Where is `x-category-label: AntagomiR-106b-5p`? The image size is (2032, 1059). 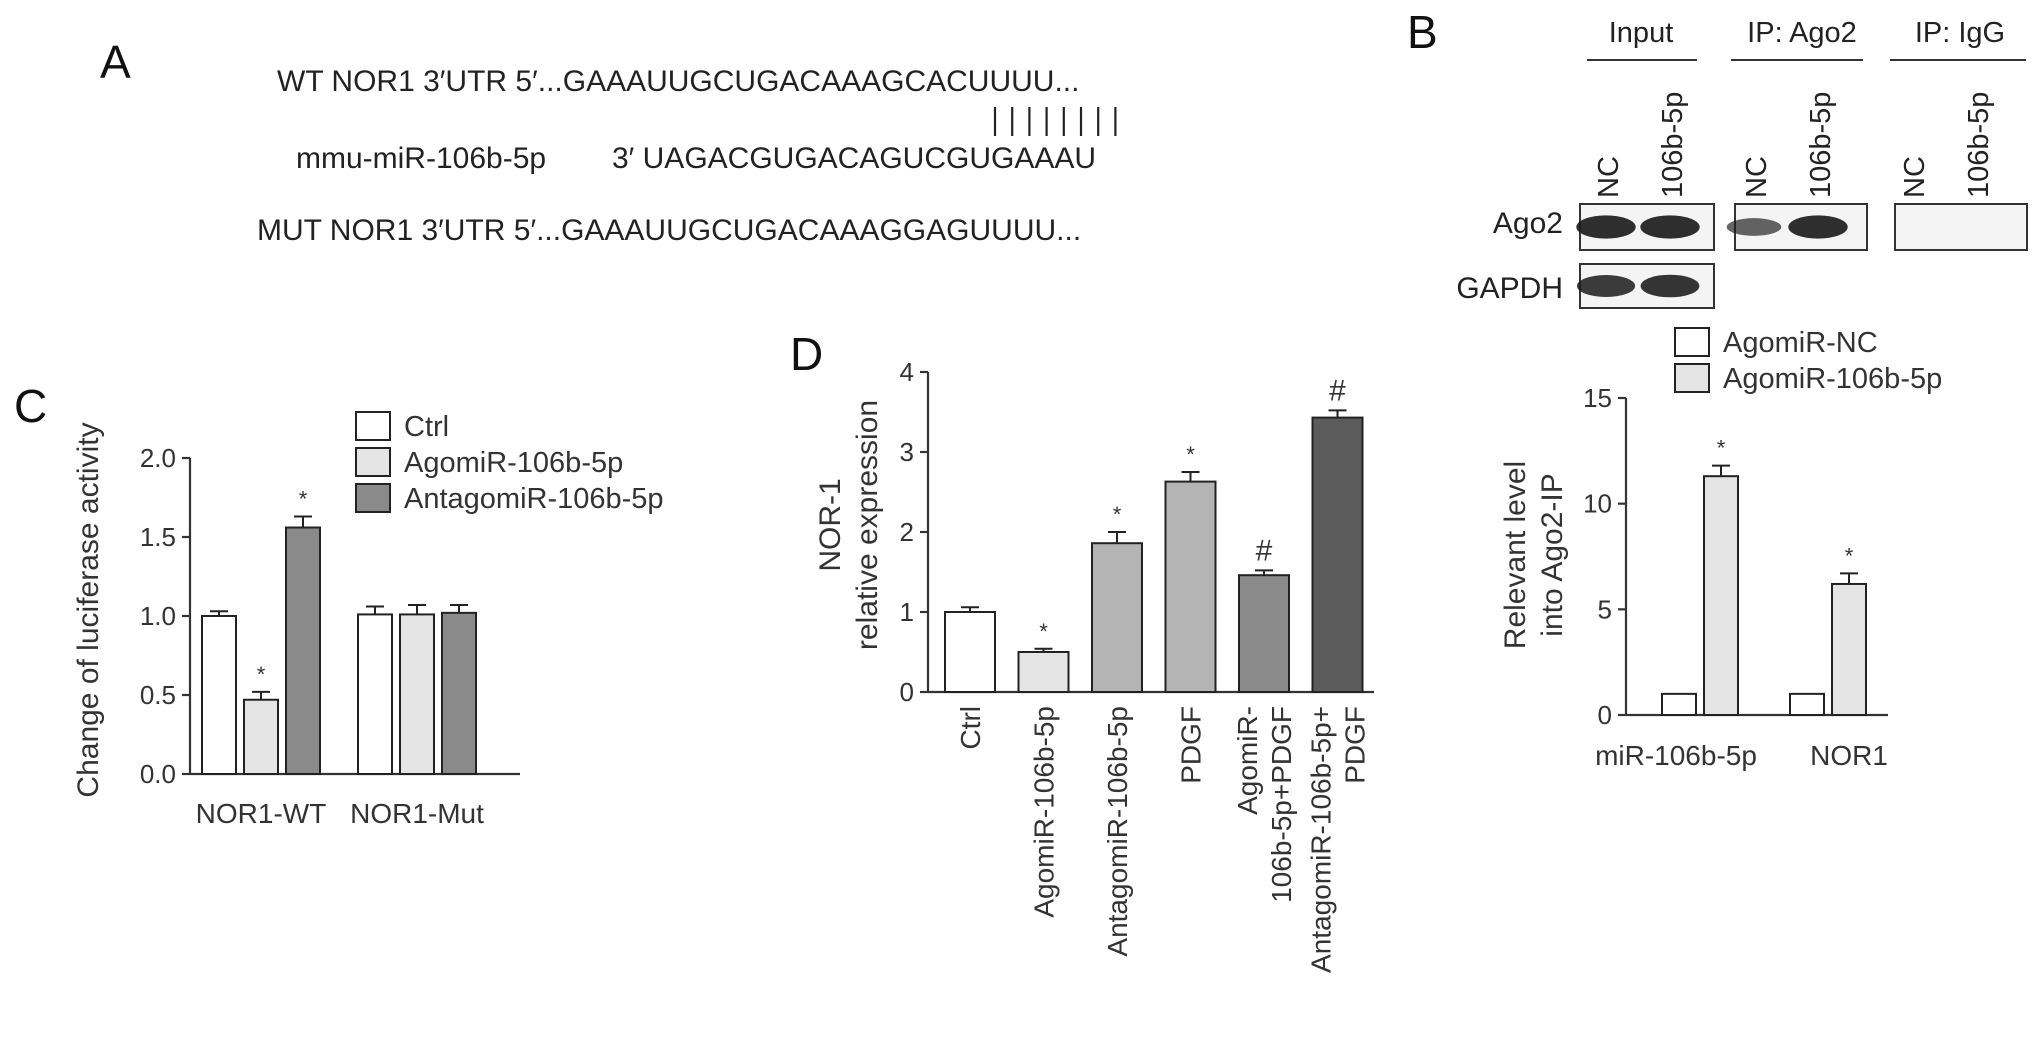 x-category-label: AntagomiR-106b-5p is located at coordinates (1117, 831).